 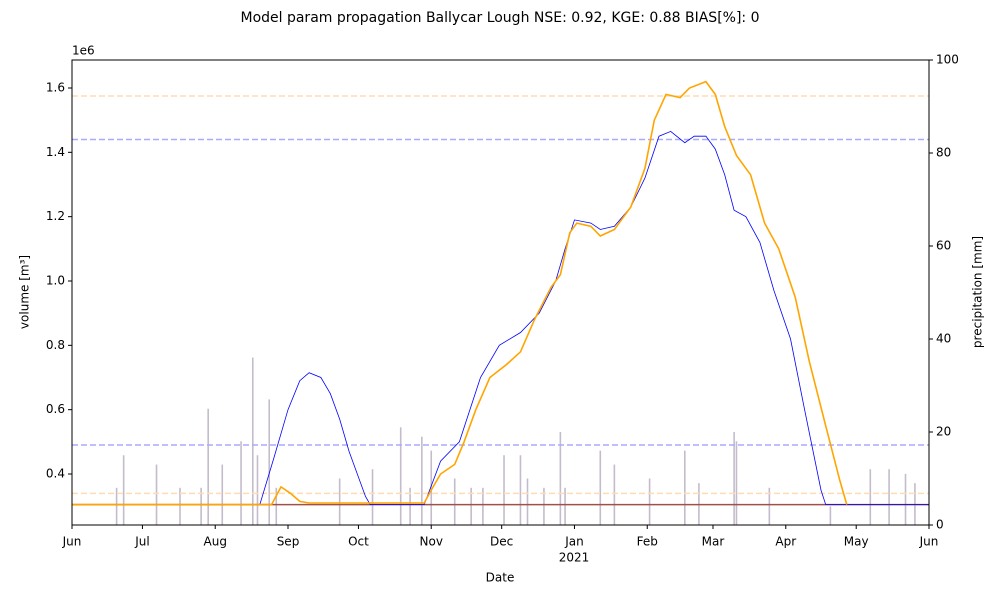 I want to click on y-tick-label: 1.6, so click(x=55, y=87).